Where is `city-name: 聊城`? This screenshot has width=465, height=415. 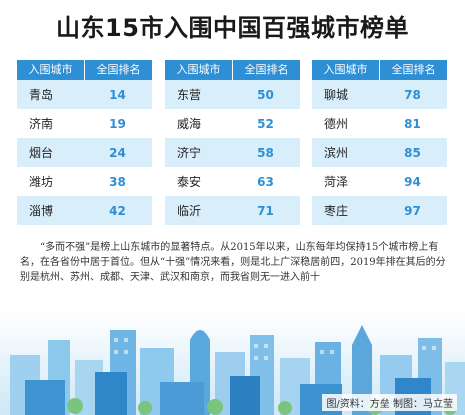 city-name: 聊城 is located at coordinates (336, 95).